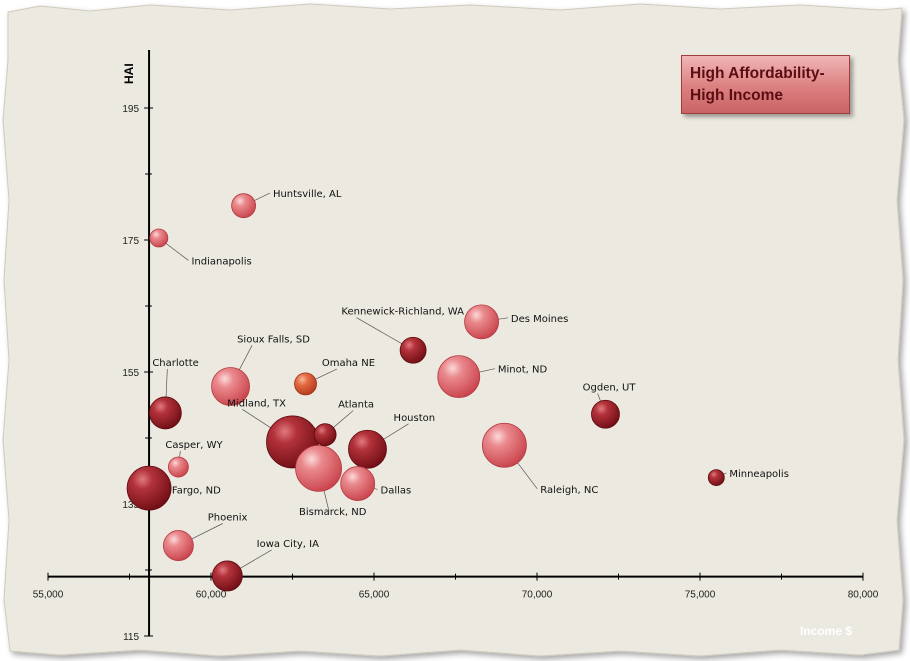 Image resolution: width=910 pixels, height=661 pixels. What do you see at coordinates (273, 339) in the screenshot?
I see `bubble-label: Sioux Falls, SD` at bounding box center [273, 339].